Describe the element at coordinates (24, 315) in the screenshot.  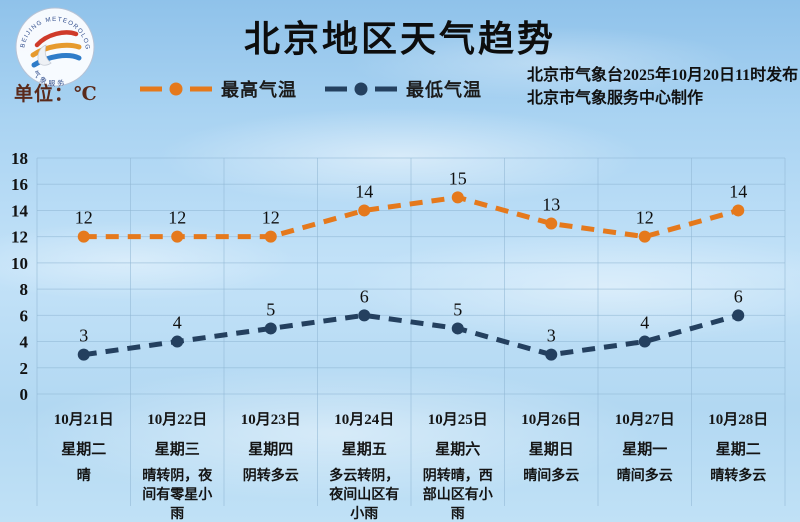
I see `ytick-label: 6` at that location.